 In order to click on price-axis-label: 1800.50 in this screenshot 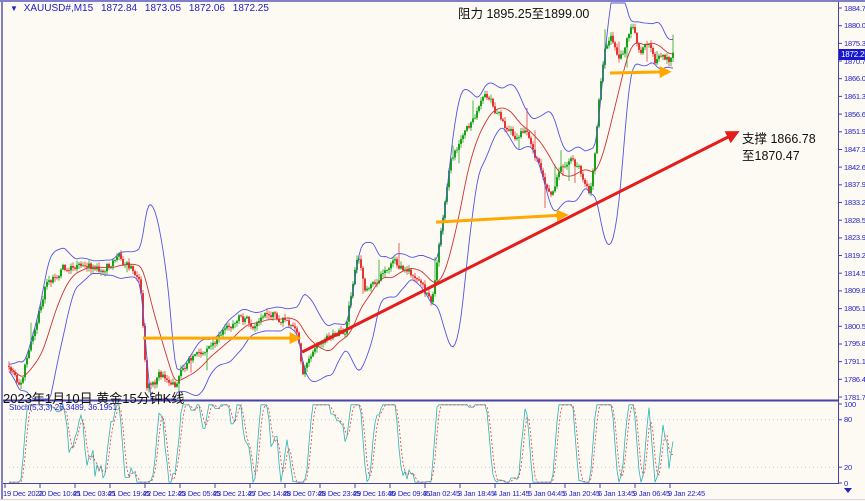, I will do `click(854, 326)`.